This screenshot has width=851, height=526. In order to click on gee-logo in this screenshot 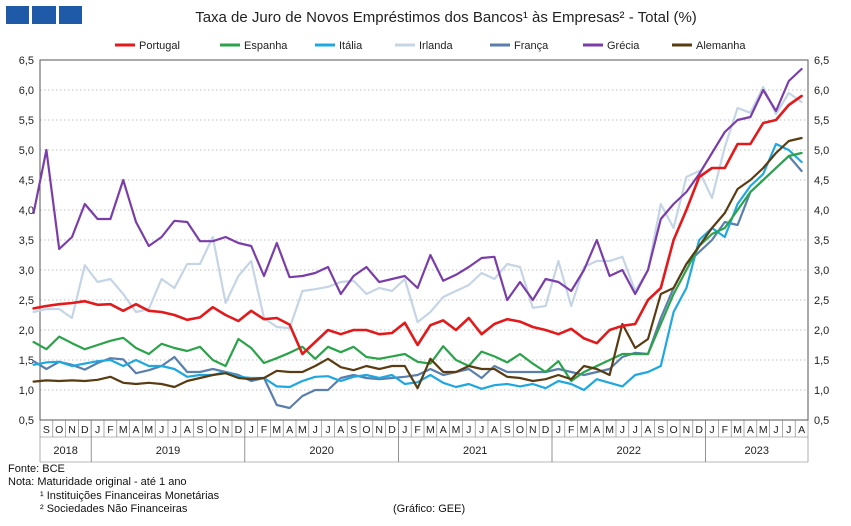, I will do `click(44, 15)`.